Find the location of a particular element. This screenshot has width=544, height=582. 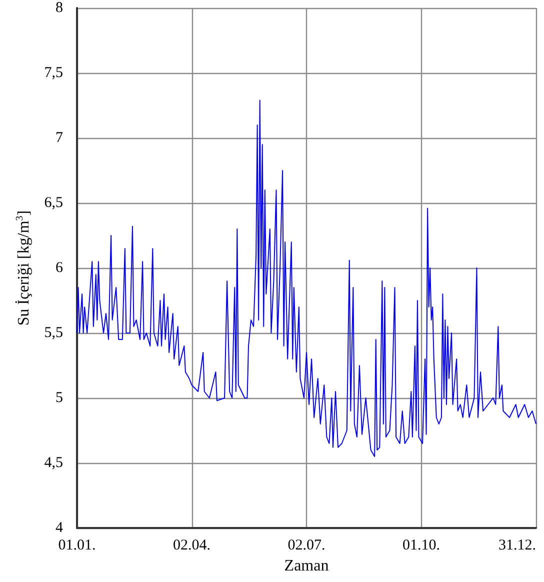

y-tick-label: 5,5 is located at coordinates (53, 333).